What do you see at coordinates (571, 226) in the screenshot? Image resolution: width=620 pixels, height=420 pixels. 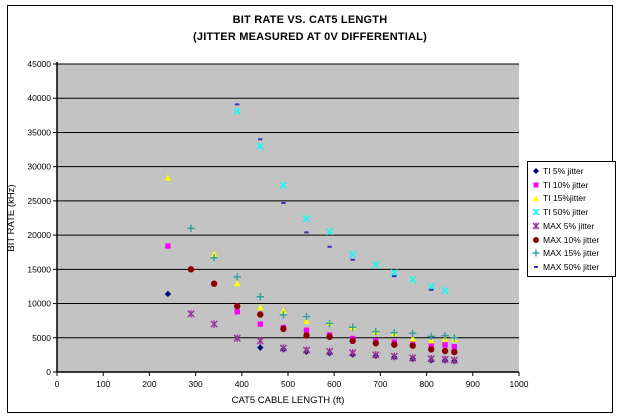 I see `legend-item: MAX 5% jitter` at bounding box center [571, 226].